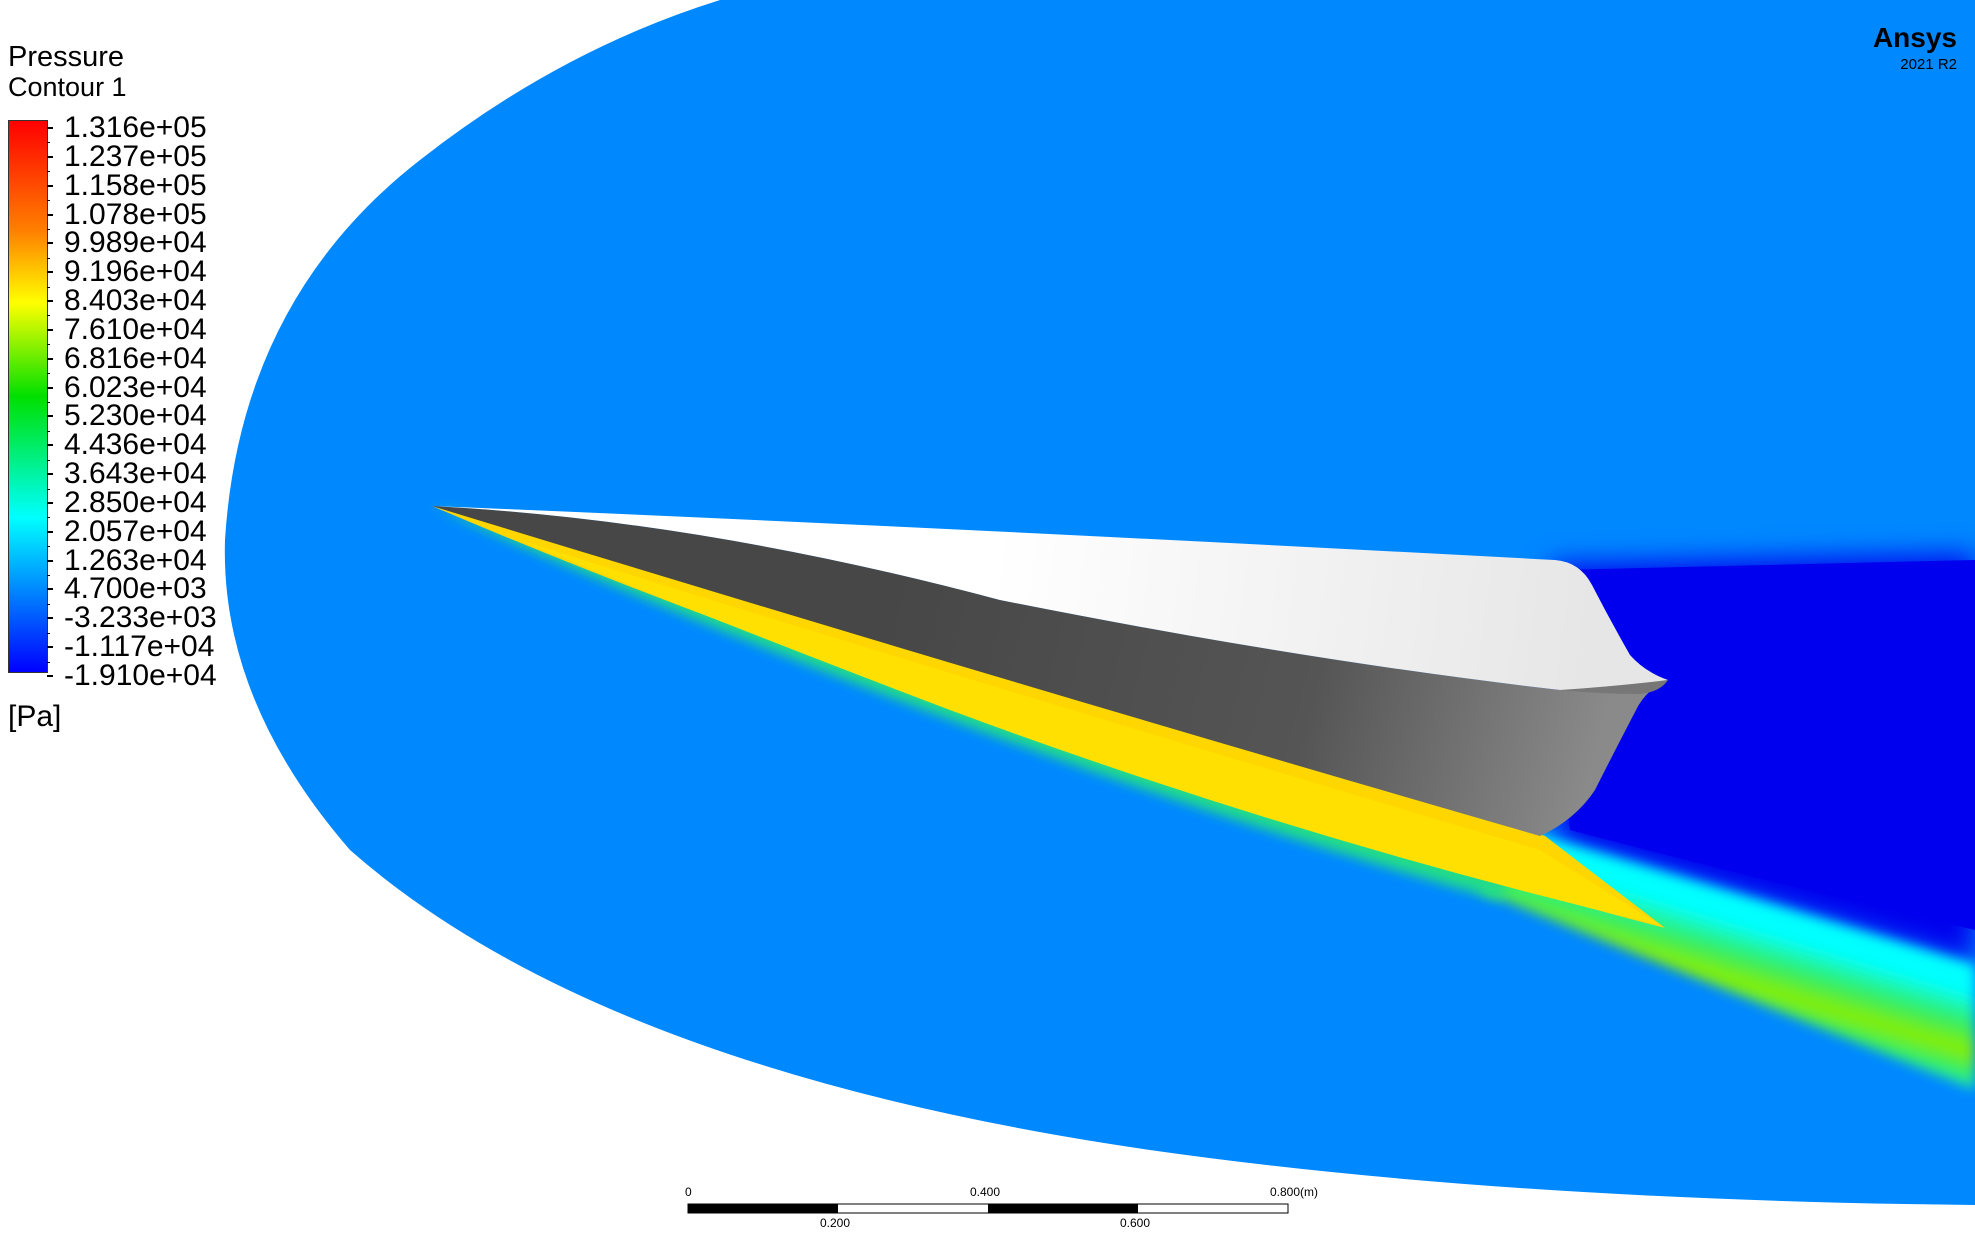 The image size is (1975, 1247). What do you see at coordinates (139, 647) in the screenshot?
I see `legend-label: -1.117e+04` at bounding box center [139, 647].